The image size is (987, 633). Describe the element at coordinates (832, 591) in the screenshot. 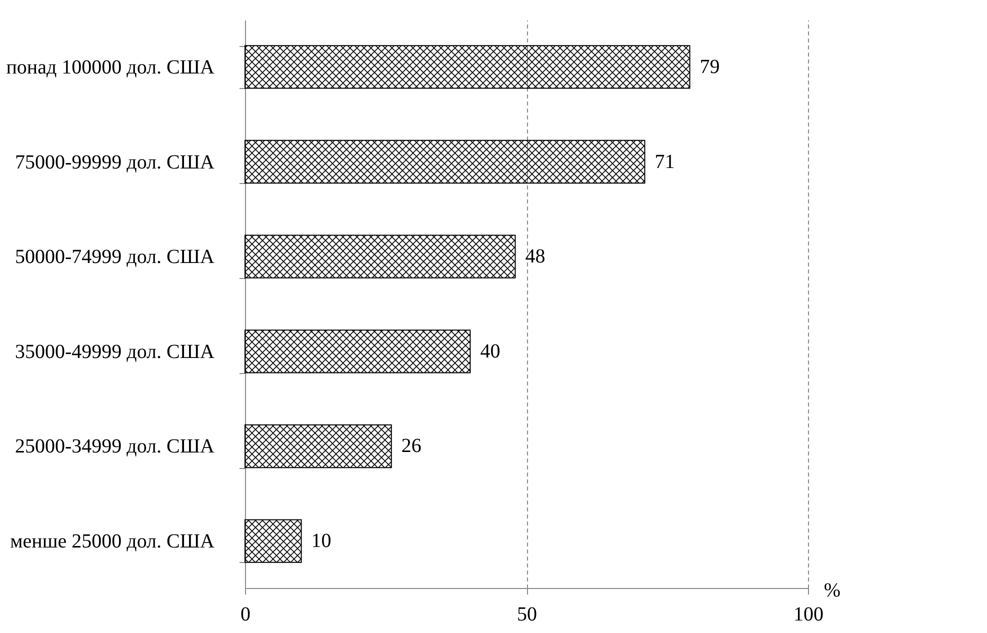

I see `x-axis-title: %` at that location.